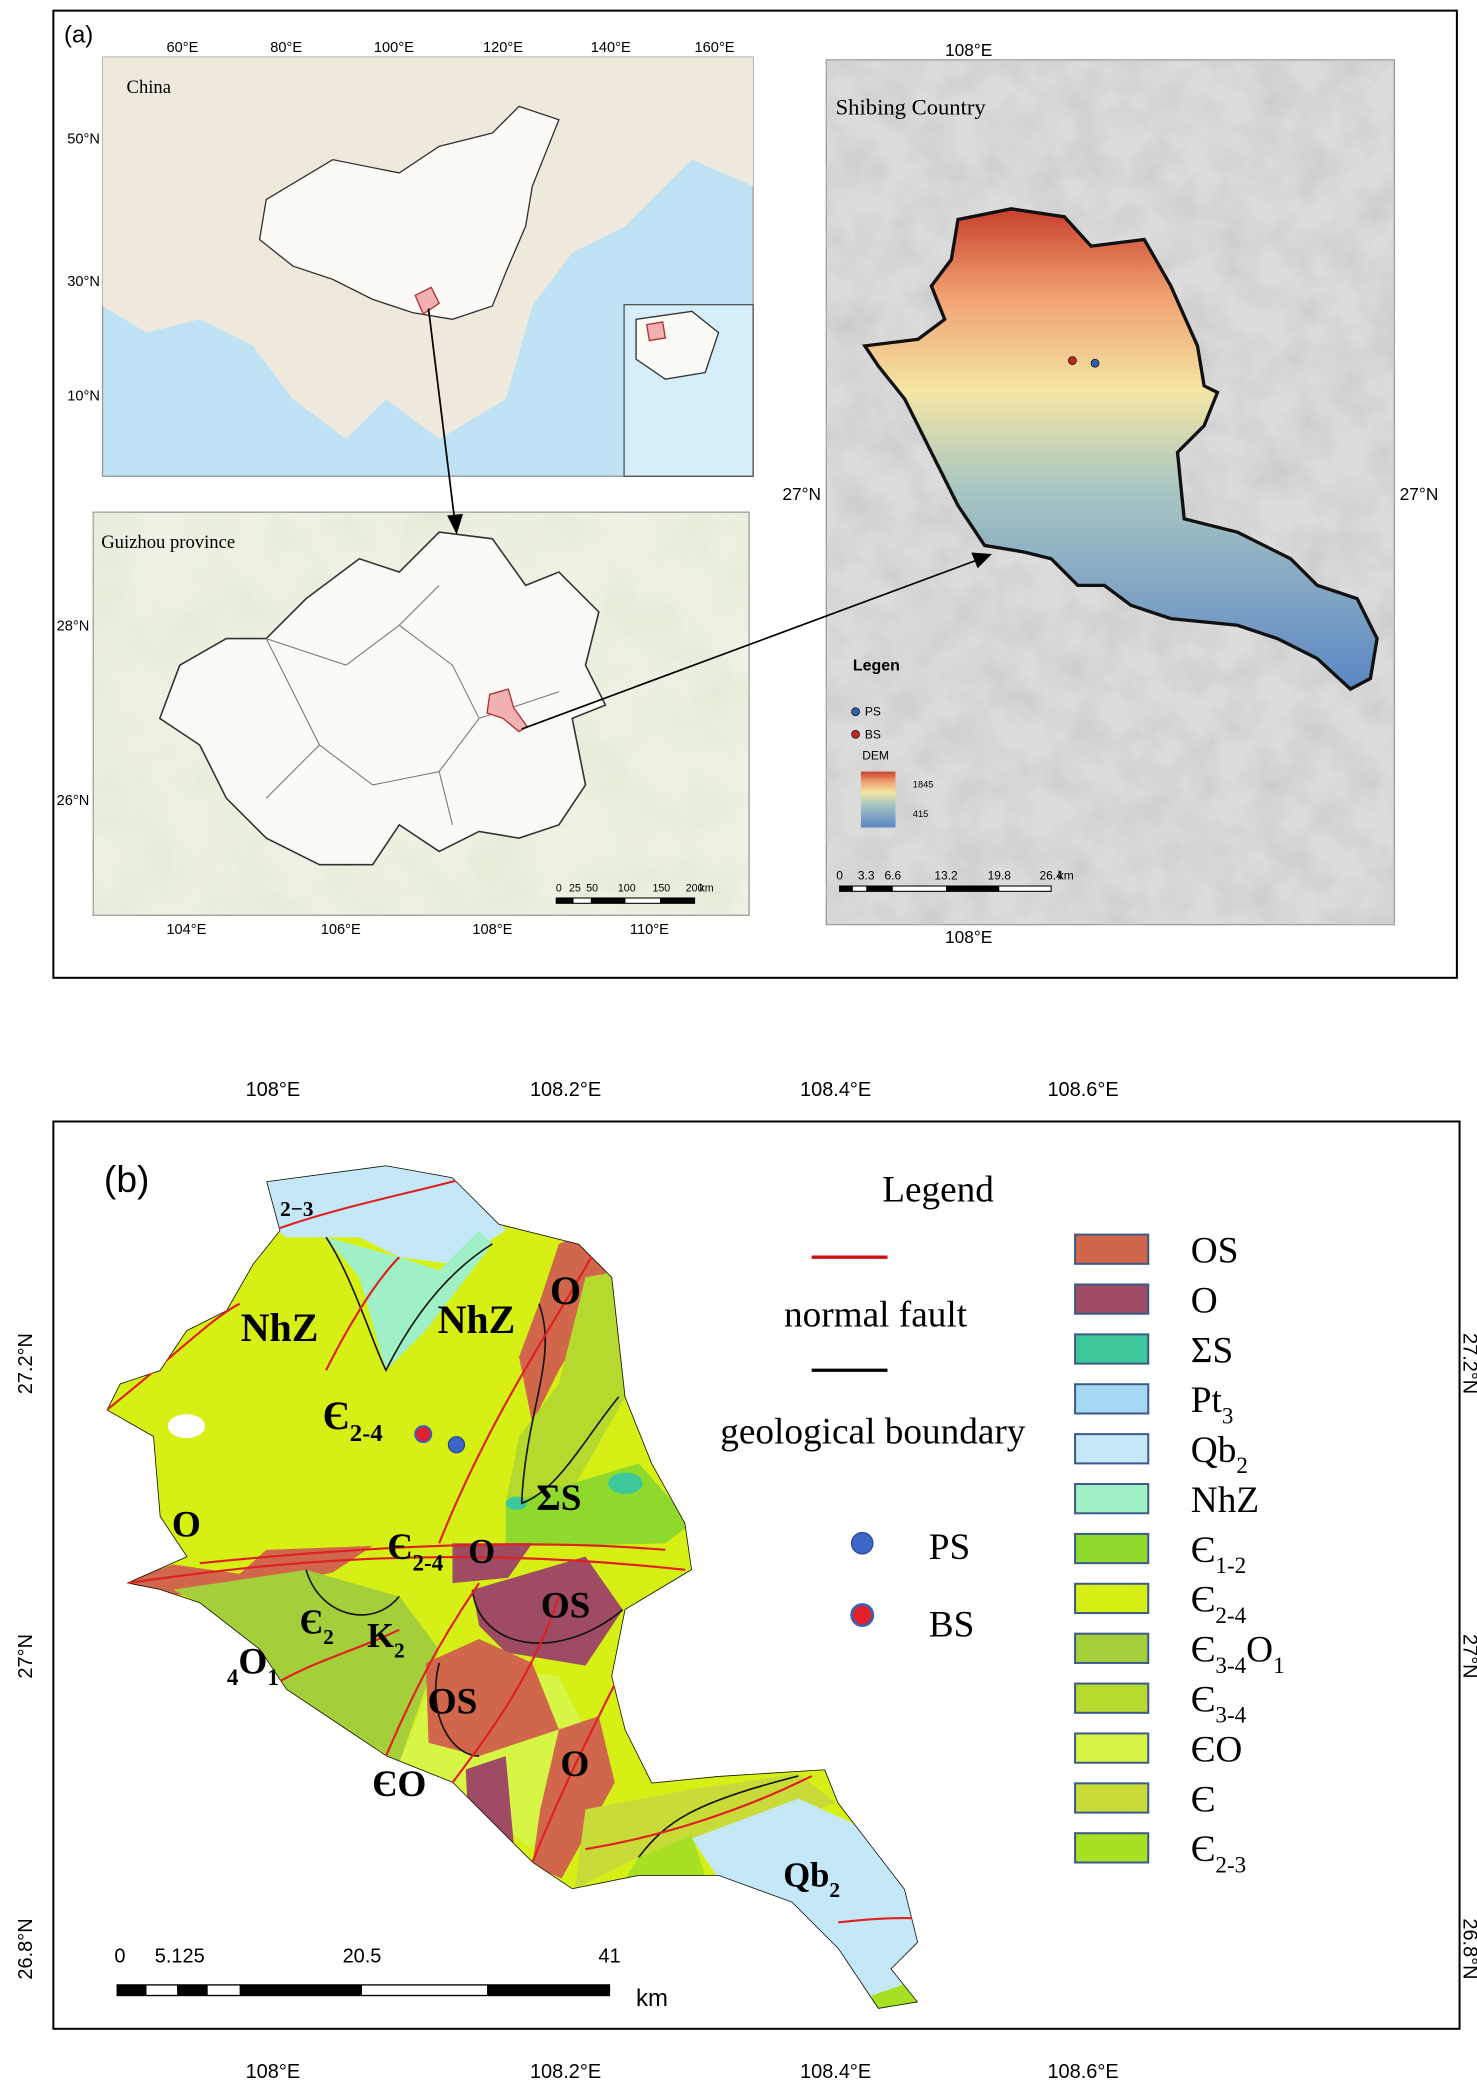  Describe the element at coordinates (127, 1179) in the screenshot. I see `panel-label: (b)` at that location.